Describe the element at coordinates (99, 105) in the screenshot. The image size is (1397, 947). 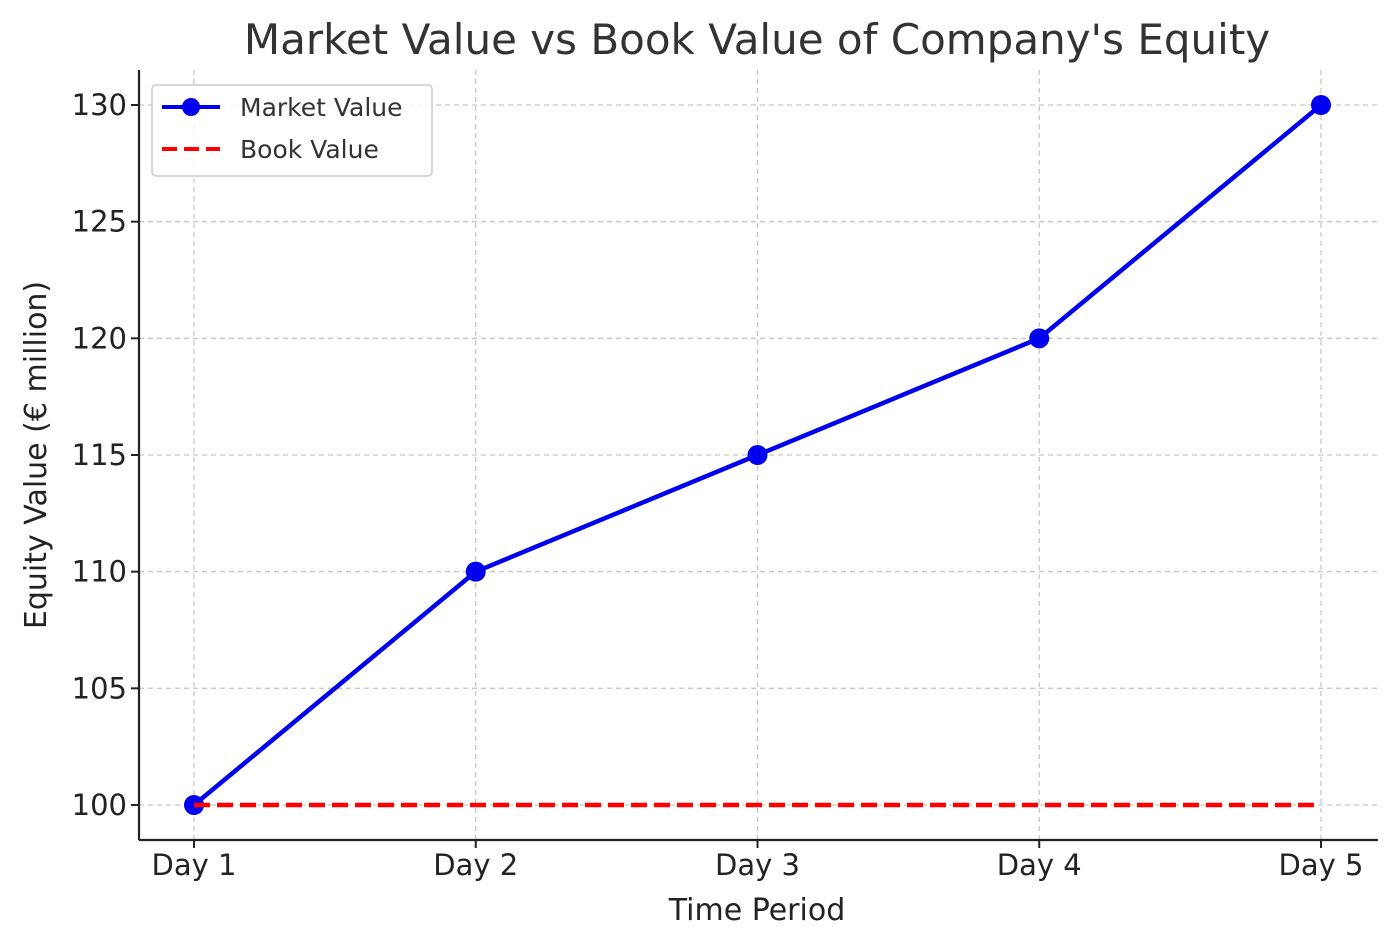
I see `y-tick-label-130: 130` at that location.